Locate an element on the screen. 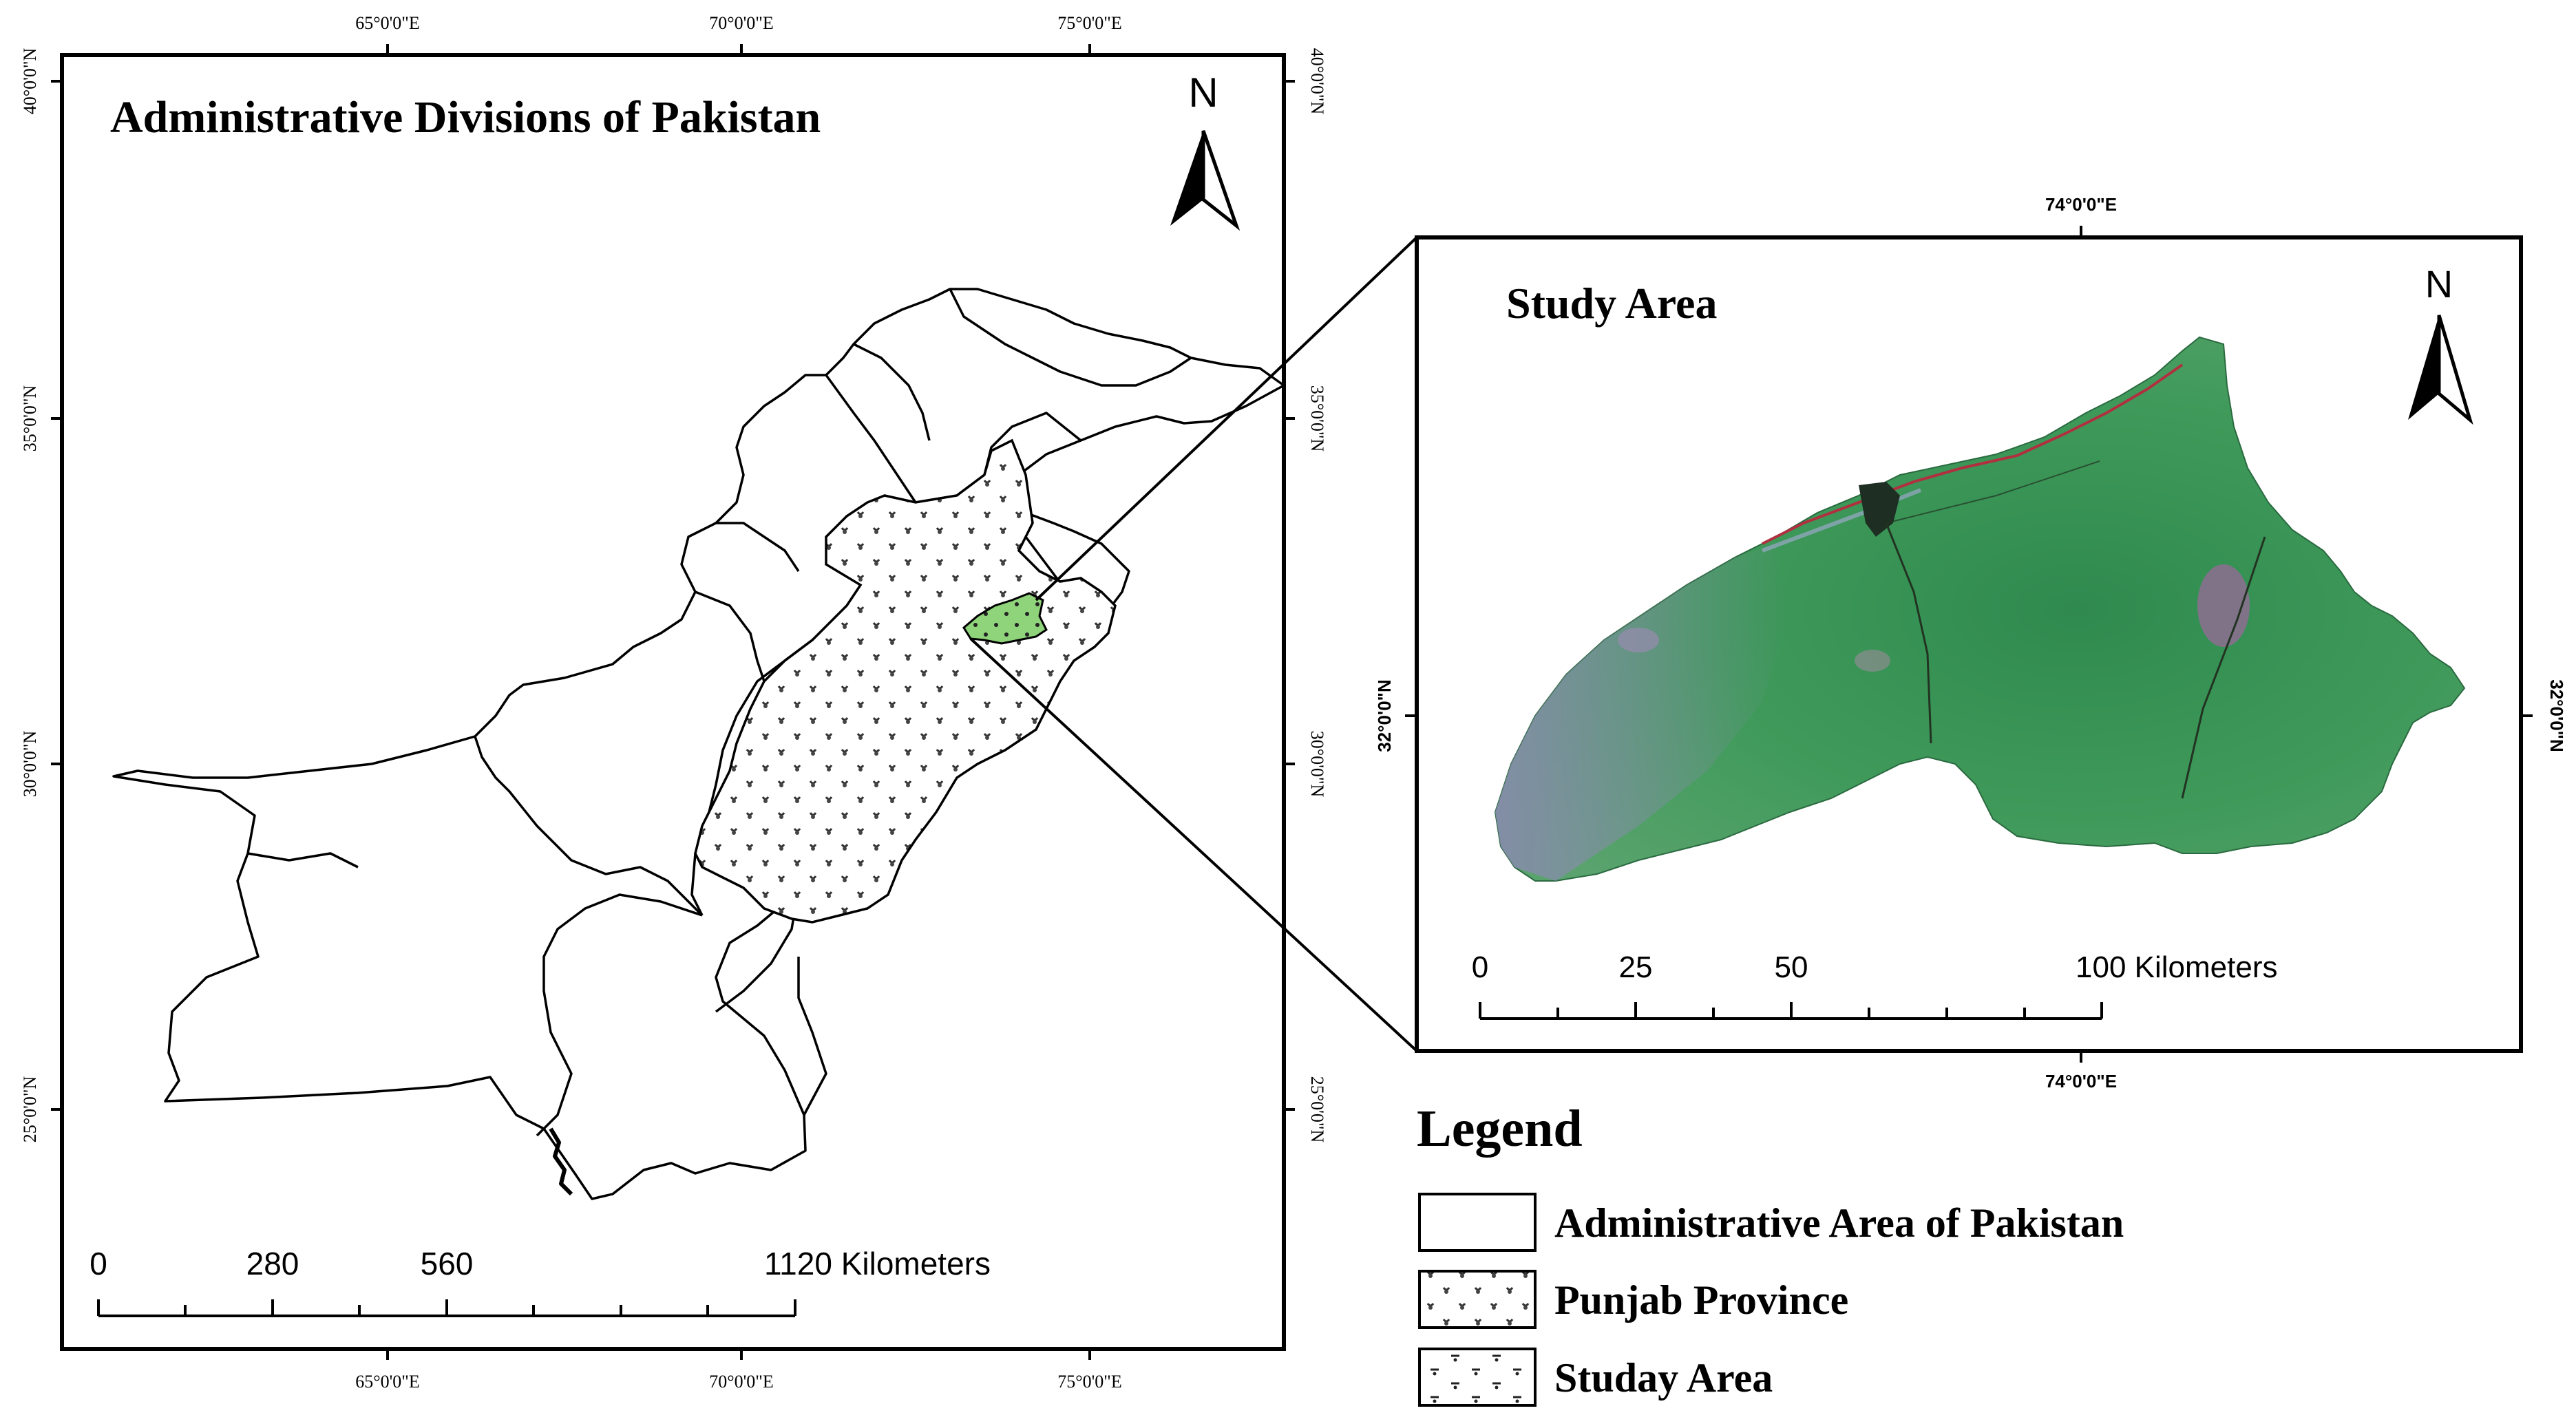 This screenshot has width=2576, height=1426. study-area-satellite-shape is located at coordinates (1980, 609).